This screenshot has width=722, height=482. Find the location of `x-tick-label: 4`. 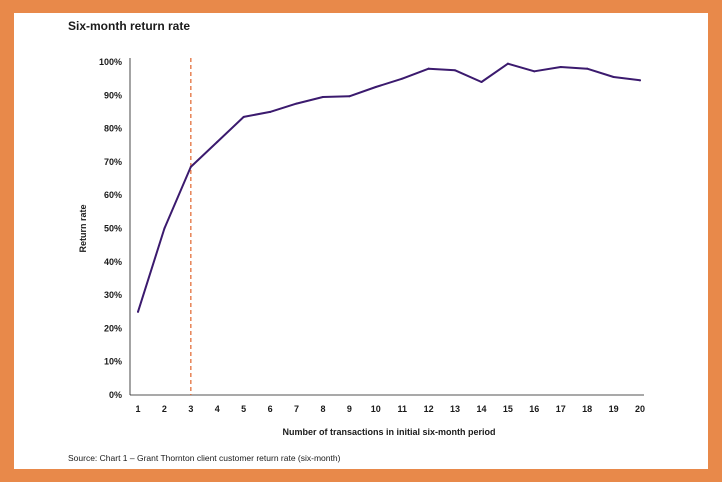

x-tick-label: 4 is located at coordinates (217, 409).